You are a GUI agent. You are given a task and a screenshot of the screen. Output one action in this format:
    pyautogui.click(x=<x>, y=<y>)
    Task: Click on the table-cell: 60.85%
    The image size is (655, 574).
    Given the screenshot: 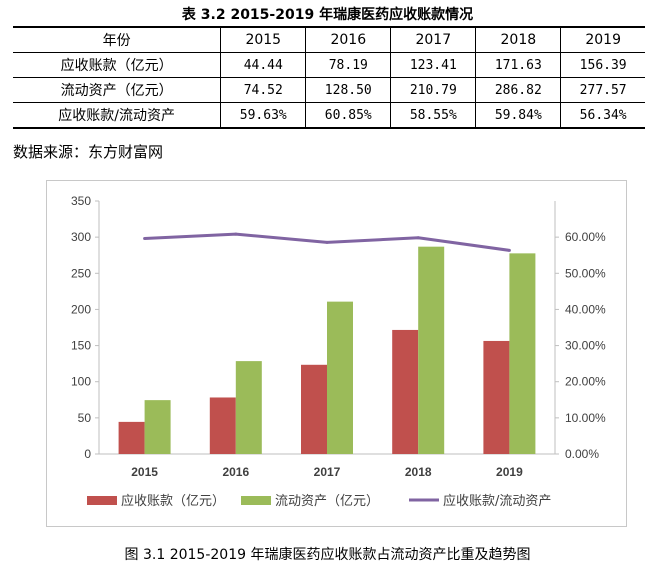 What is the action you would take?
    pyautogui.click(x=348, y=115)
    